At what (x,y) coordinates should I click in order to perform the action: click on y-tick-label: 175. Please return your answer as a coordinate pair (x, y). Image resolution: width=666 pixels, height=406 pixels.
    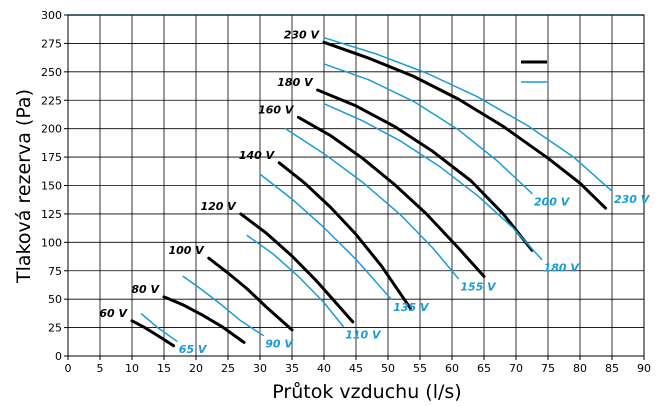
    Looking at the image, I should click on (51, 157).